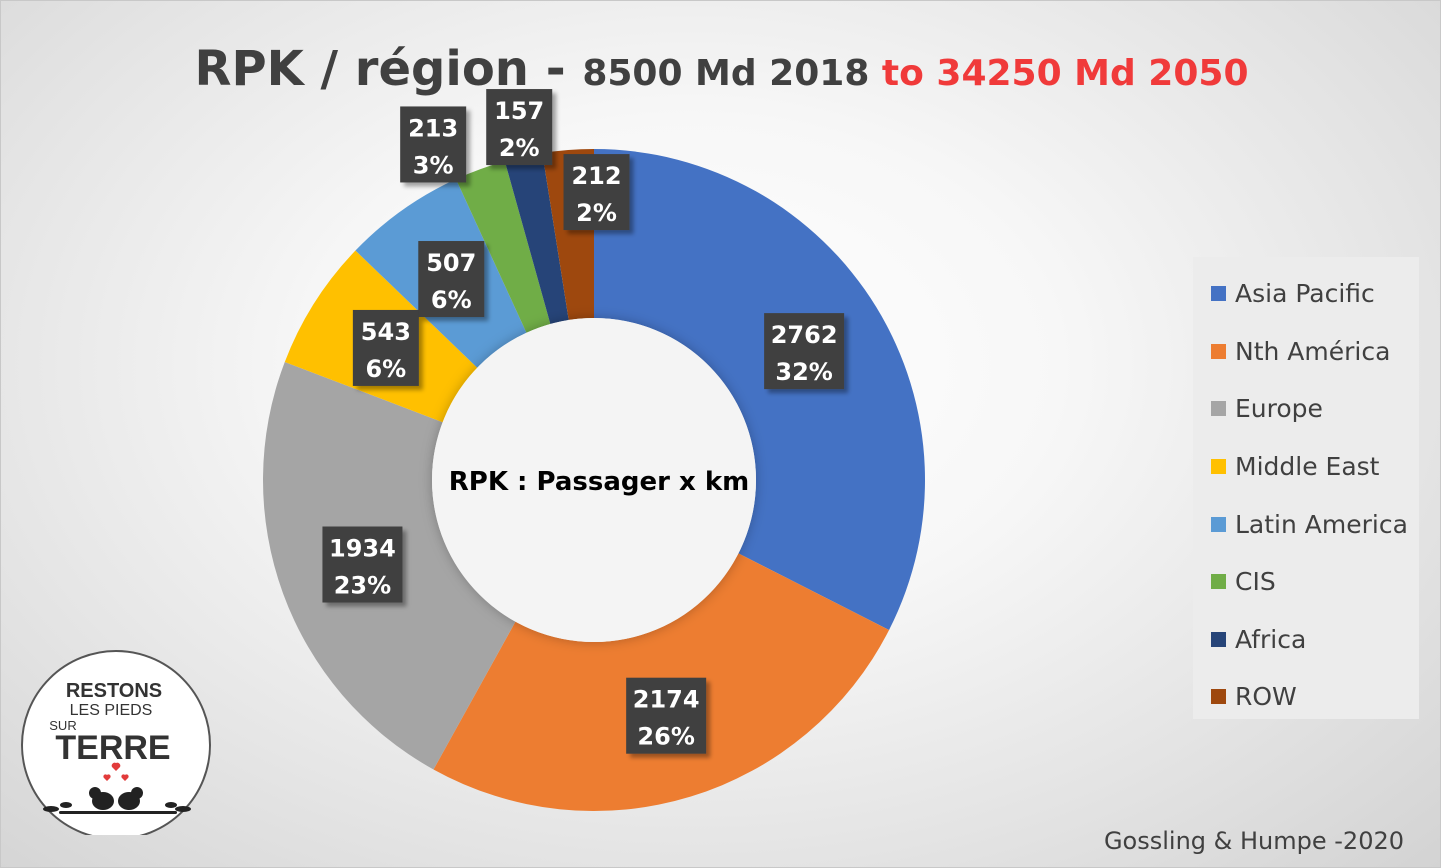 This screenshot has width=1441, height=868. I want to click on data-label: 1934 23%, so click(362, 564).